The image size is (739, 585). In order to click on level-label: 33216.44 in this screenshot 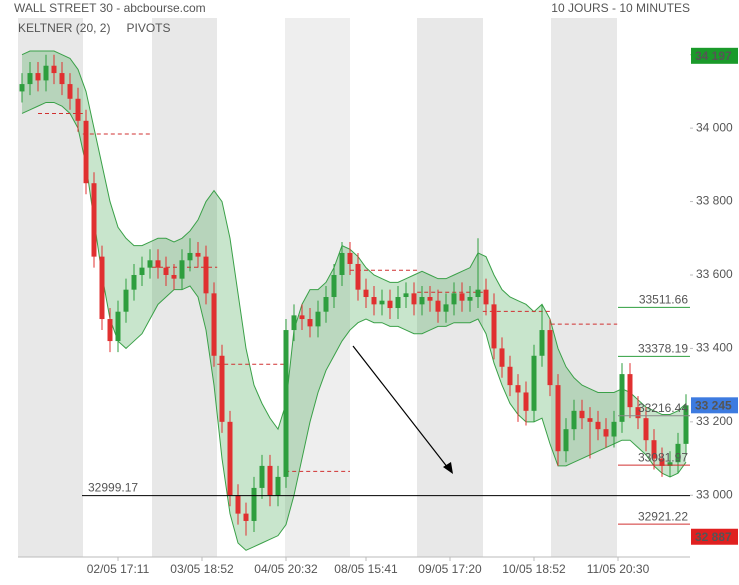, I will do `click(663, 408)`.